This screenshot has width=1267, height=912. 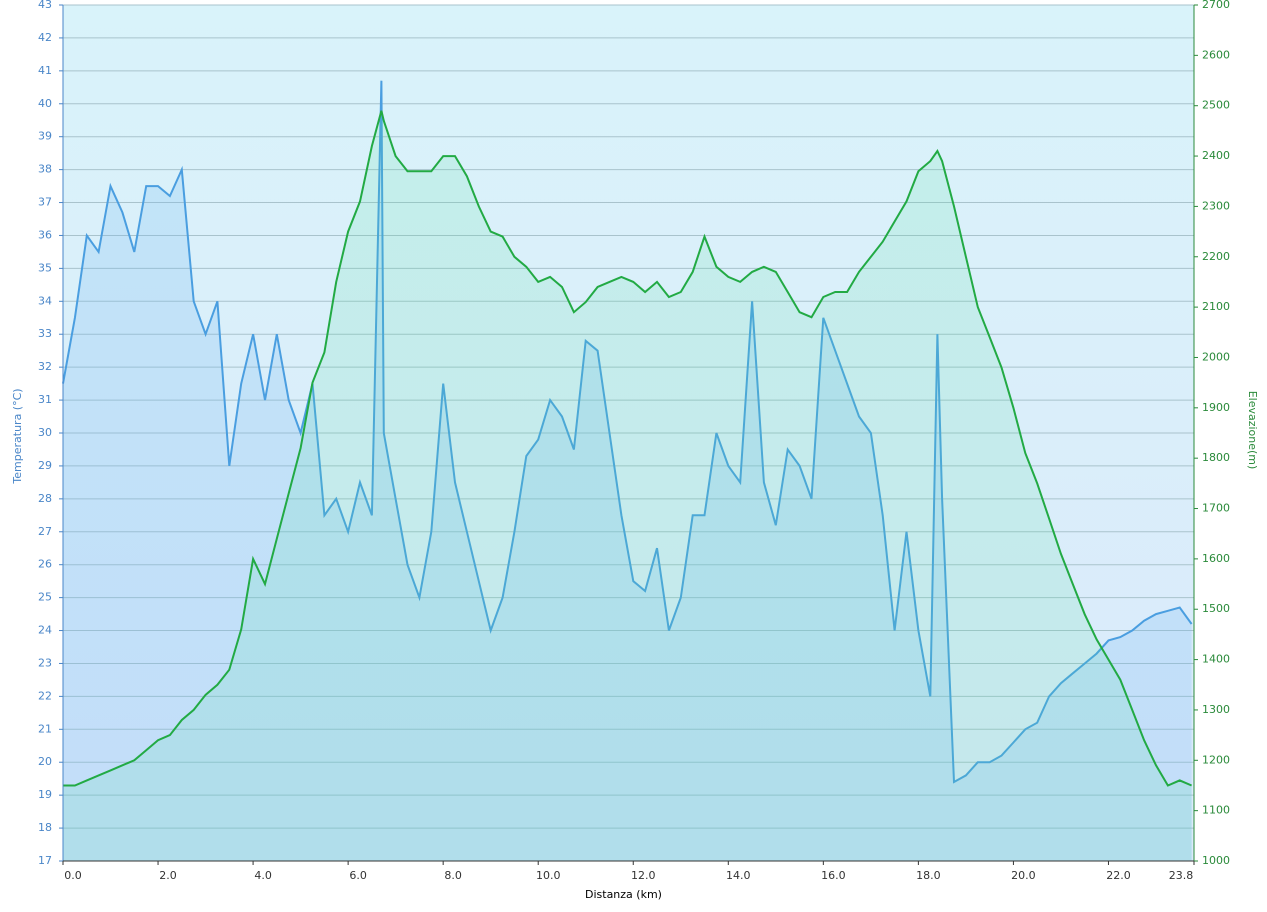 I want to click on y-tick-label: 37, so click(x=45, y=202).